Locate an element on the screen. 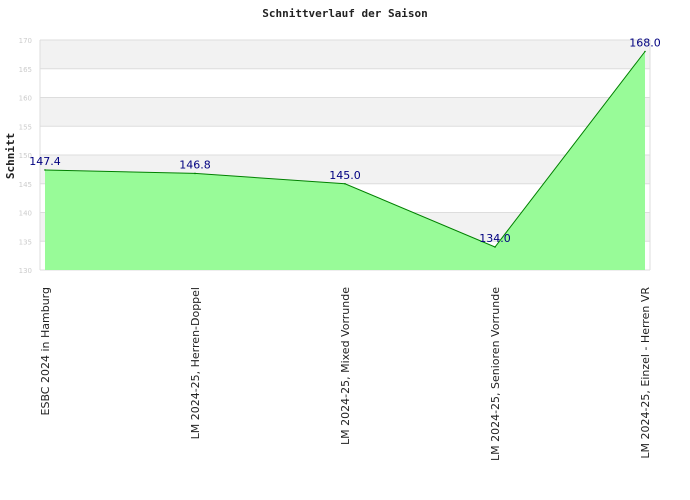 This screenshot has height=500, width=690. x-tick-label: LM 2024-25, Herren-Doppel is located at coordinates (195, 363).